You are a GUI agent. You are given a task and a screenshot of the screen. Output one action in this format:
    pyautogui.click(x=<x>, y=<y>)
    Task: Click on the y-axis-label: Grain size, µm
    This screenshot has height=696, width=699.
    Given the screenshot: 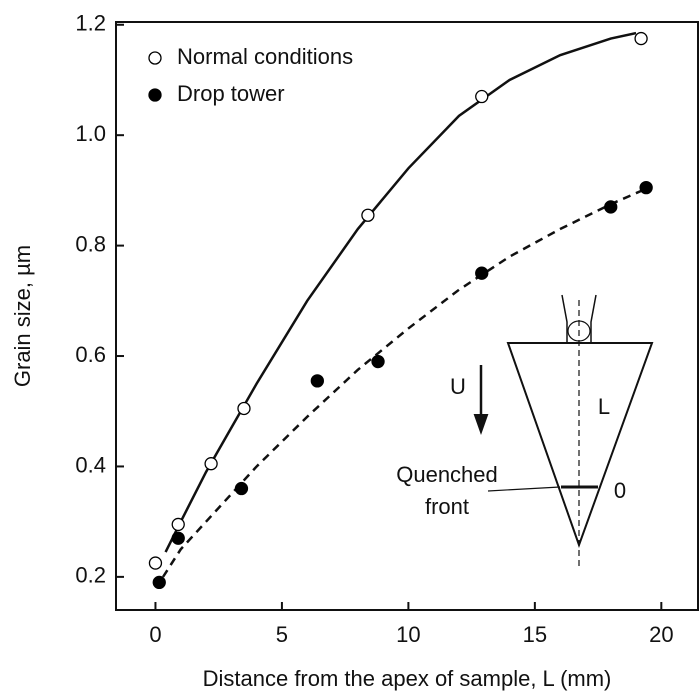 What is the action you would take?
    pyautogui.click(x=22, y=316)
    